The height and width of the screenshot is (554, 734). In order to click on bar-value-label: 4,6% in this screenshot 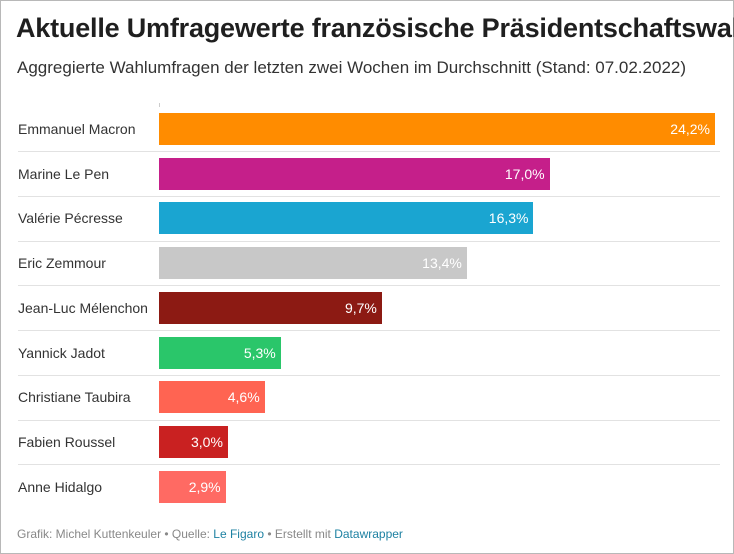, I will do `click(243, 397)`.